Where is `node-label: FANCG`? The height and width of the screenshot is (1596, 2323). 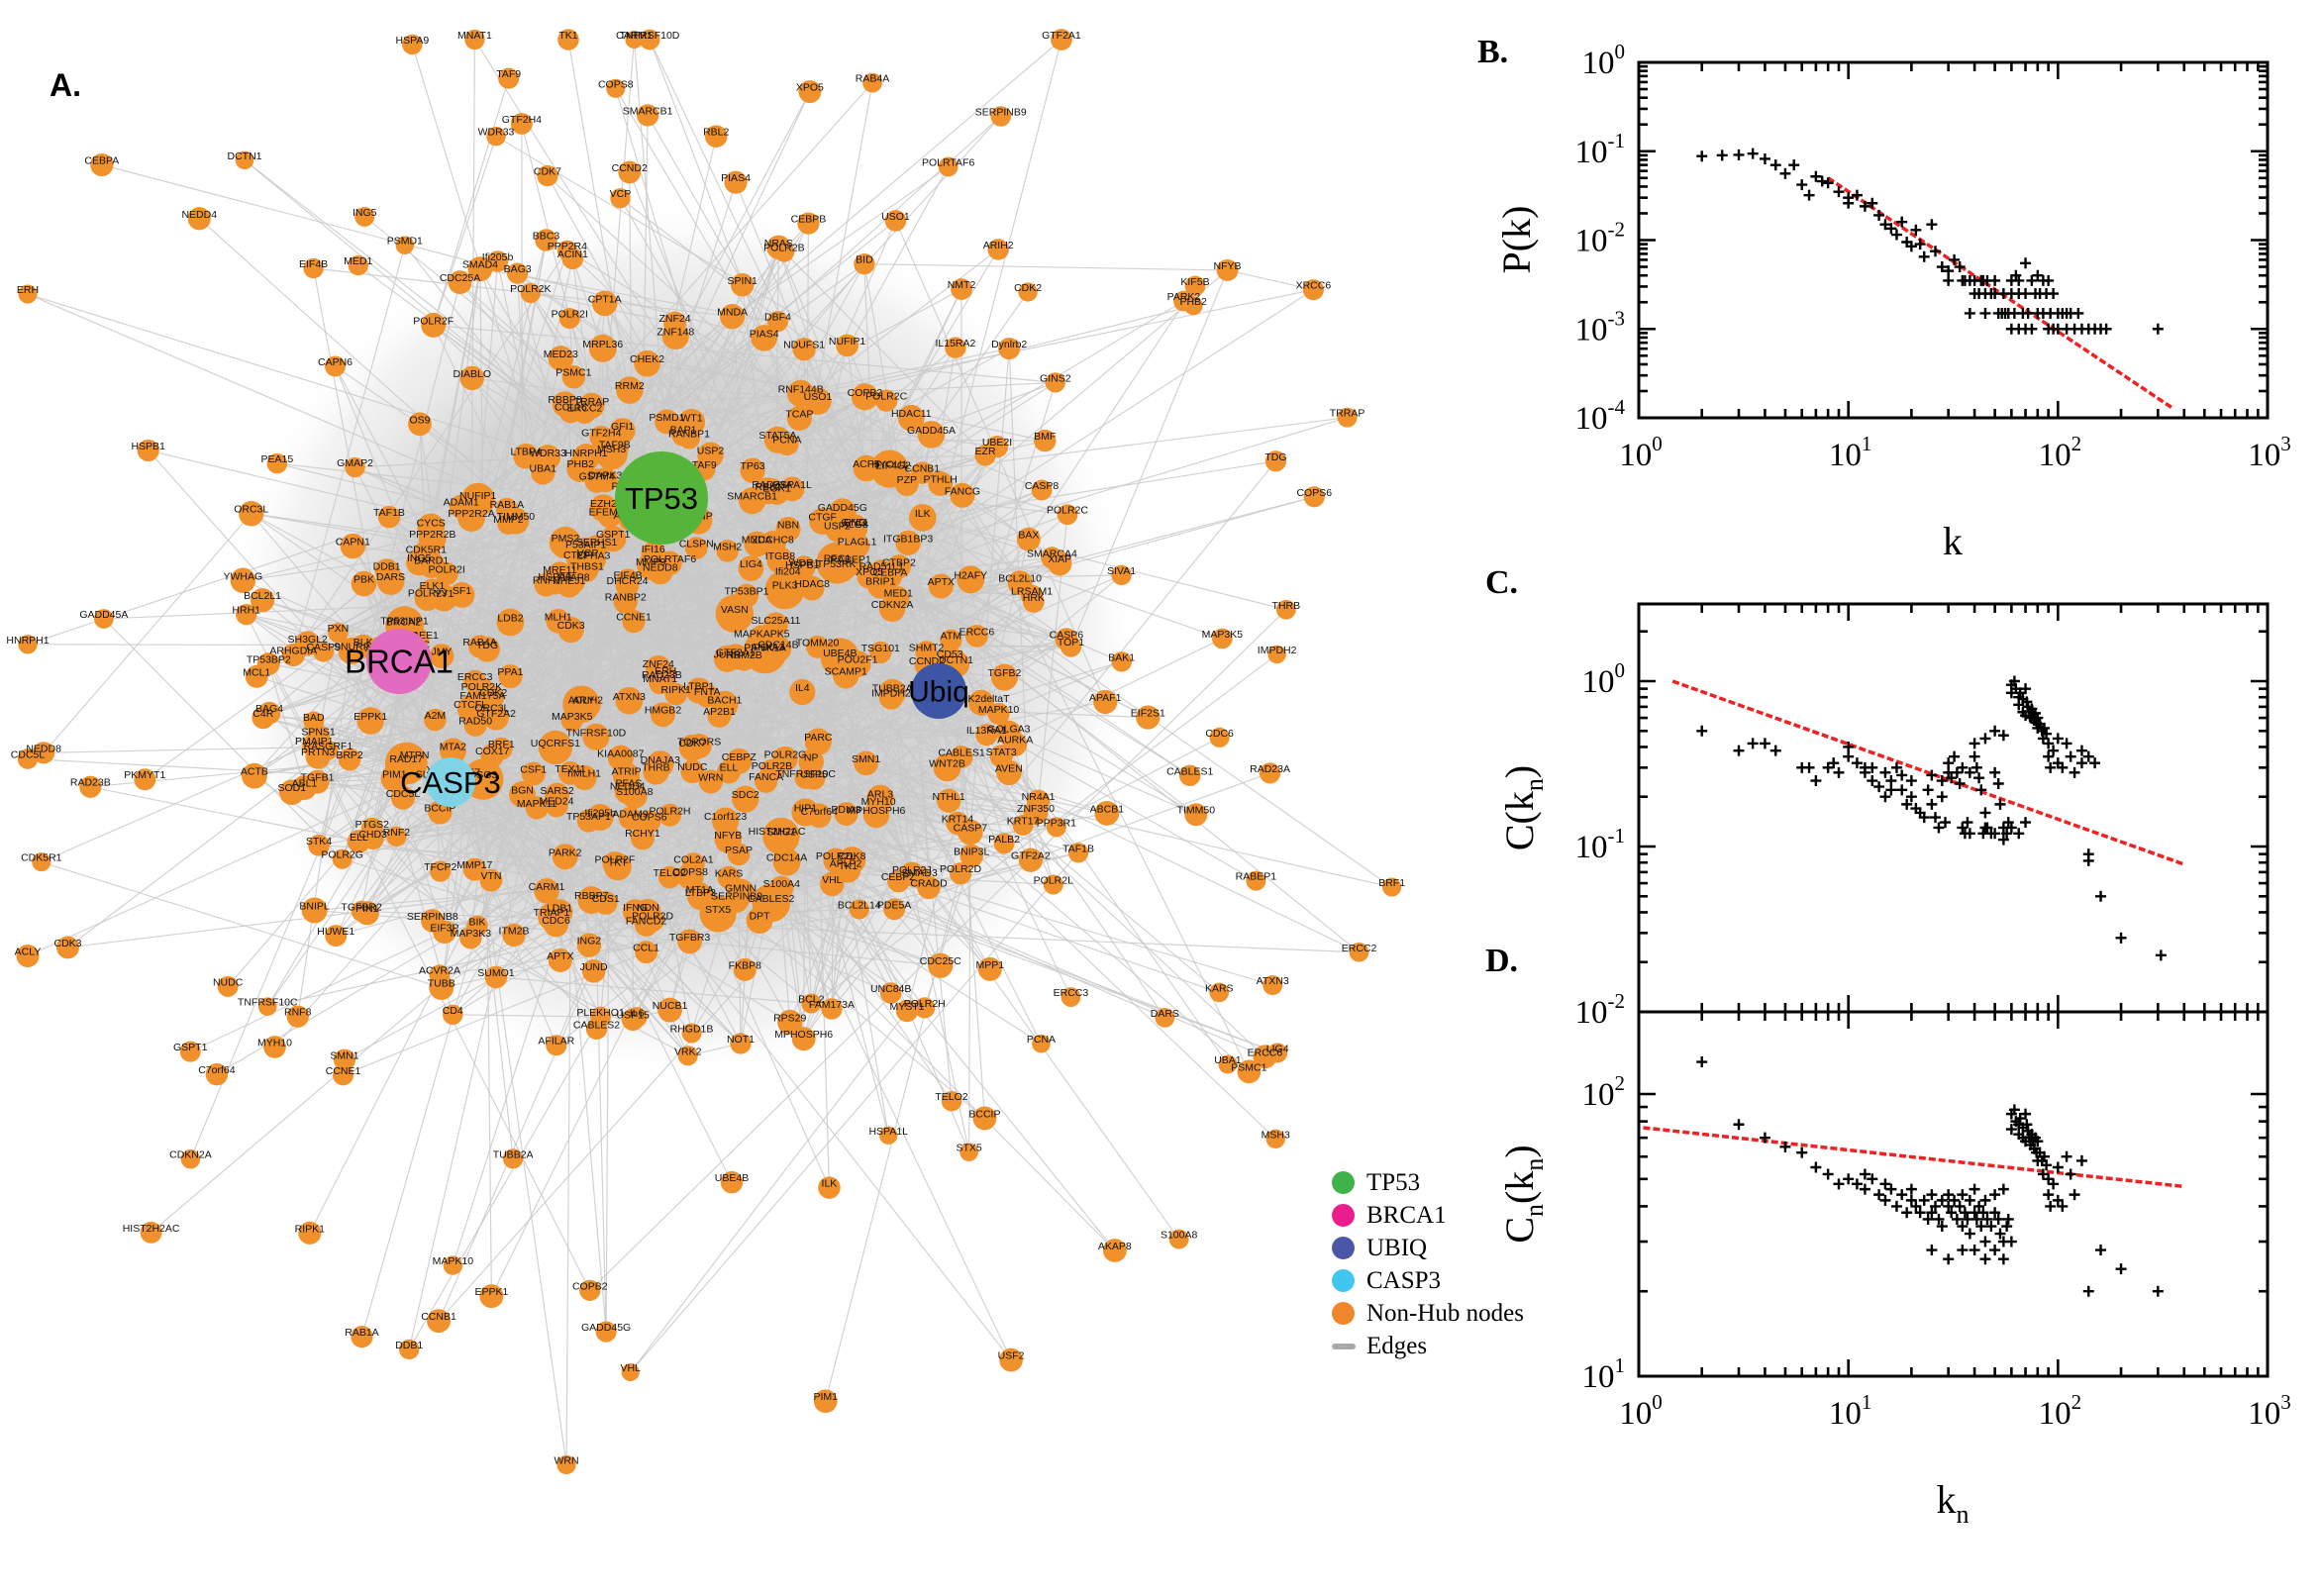
node-label: FANCG is located at coordinates (963, 491).